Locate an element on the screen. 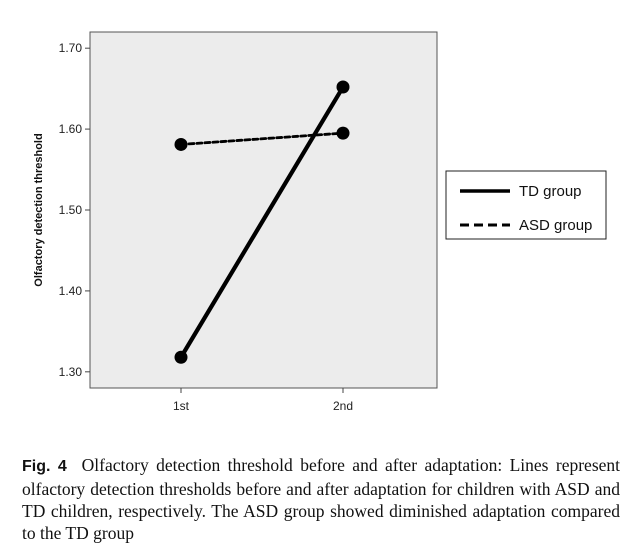  legend-box is located at coordinates (526, 205).